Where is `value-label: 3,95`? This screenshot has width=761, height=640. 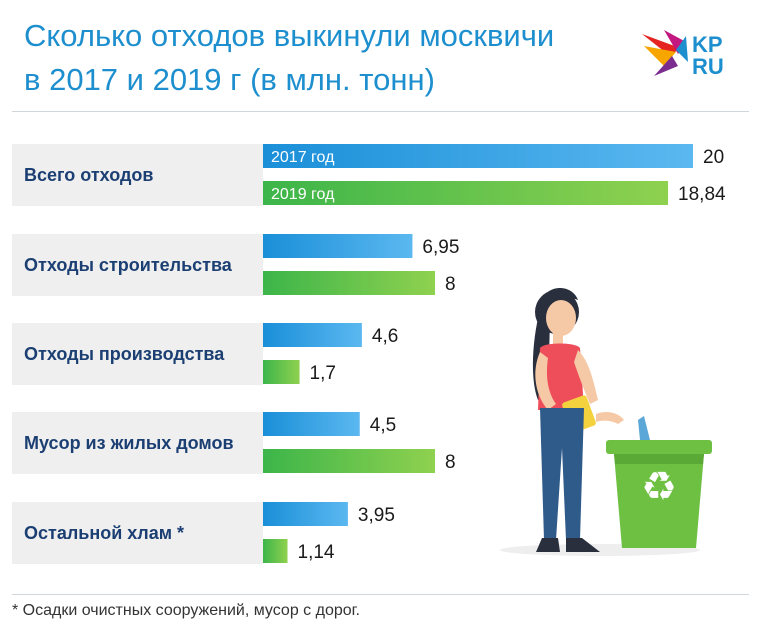 value-label: 3,95 is located at coordinates (376, 515).